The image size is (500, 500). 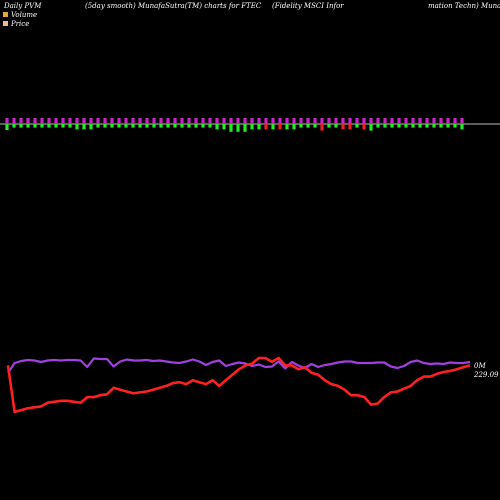 What do you see at coordinates (308, 6) in the screenshot?
I see `header-fund-name: (Fidelity MSCI Infor` at bounding box center [308, 6].